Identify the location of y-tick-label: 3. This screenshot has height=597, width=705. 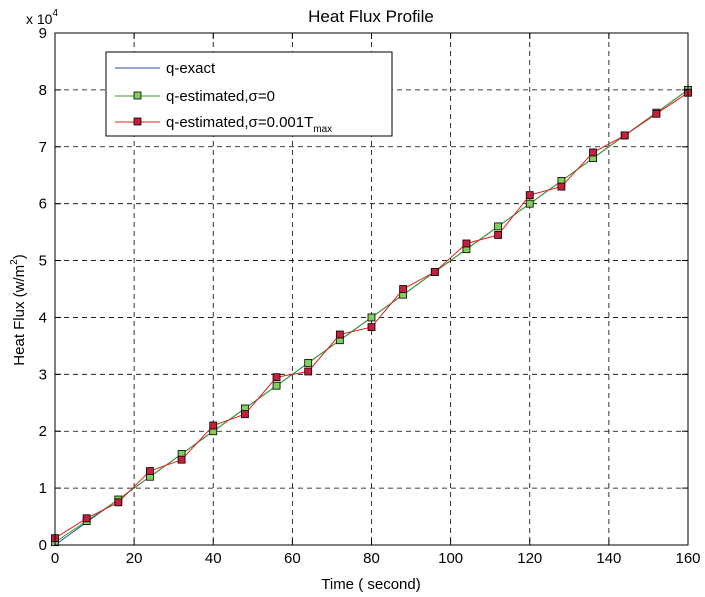
(43, 374).